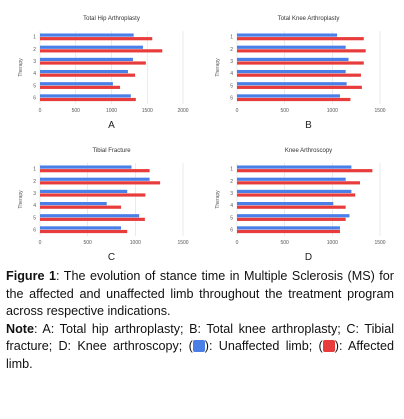 Image resolution: width=404 pixels, height=419 pixels. Describe the element at coordinates (111, 125) in the screenshot. I see `panel-label: A` at that location.